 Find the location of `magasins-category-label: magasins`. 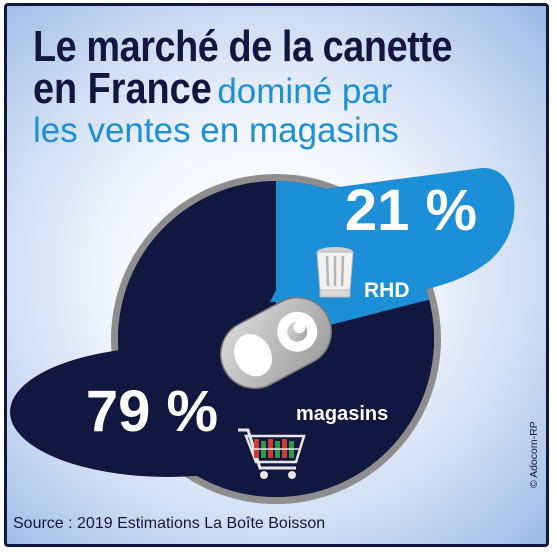

magasins-category-label: magasins is located at coordinates (342, 414).